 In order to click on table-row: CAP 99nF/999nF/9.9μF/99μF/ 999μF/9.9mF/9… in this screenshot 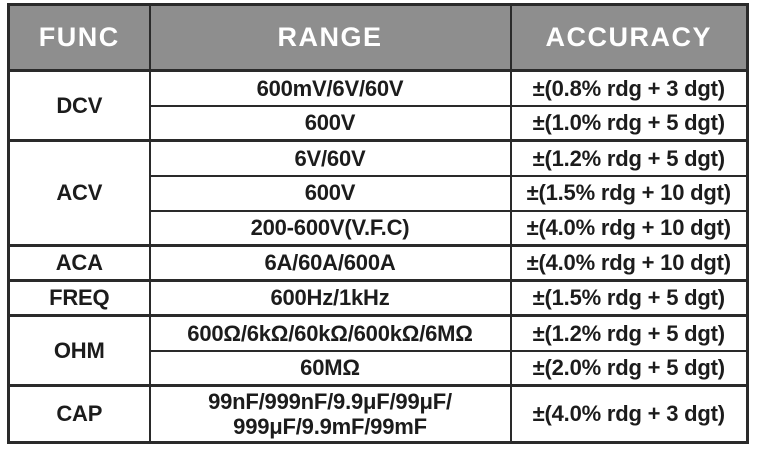, I will do `click(378, 414)`.